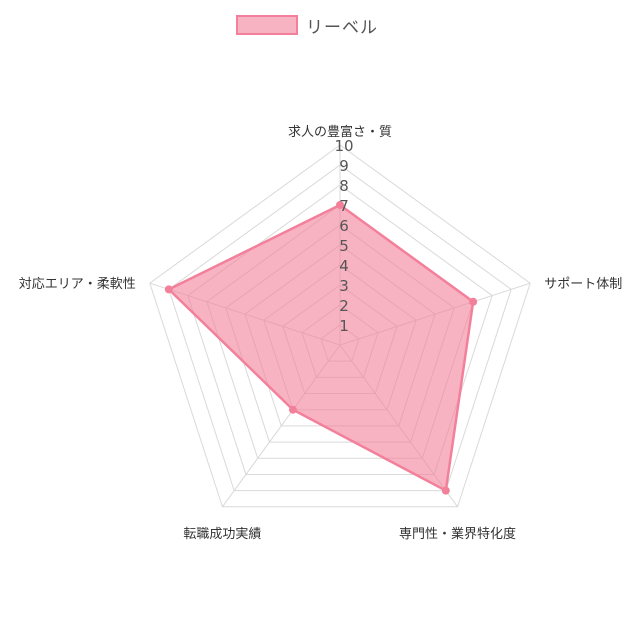  I want to click on legend-label: リーベル, so click(342, 27).